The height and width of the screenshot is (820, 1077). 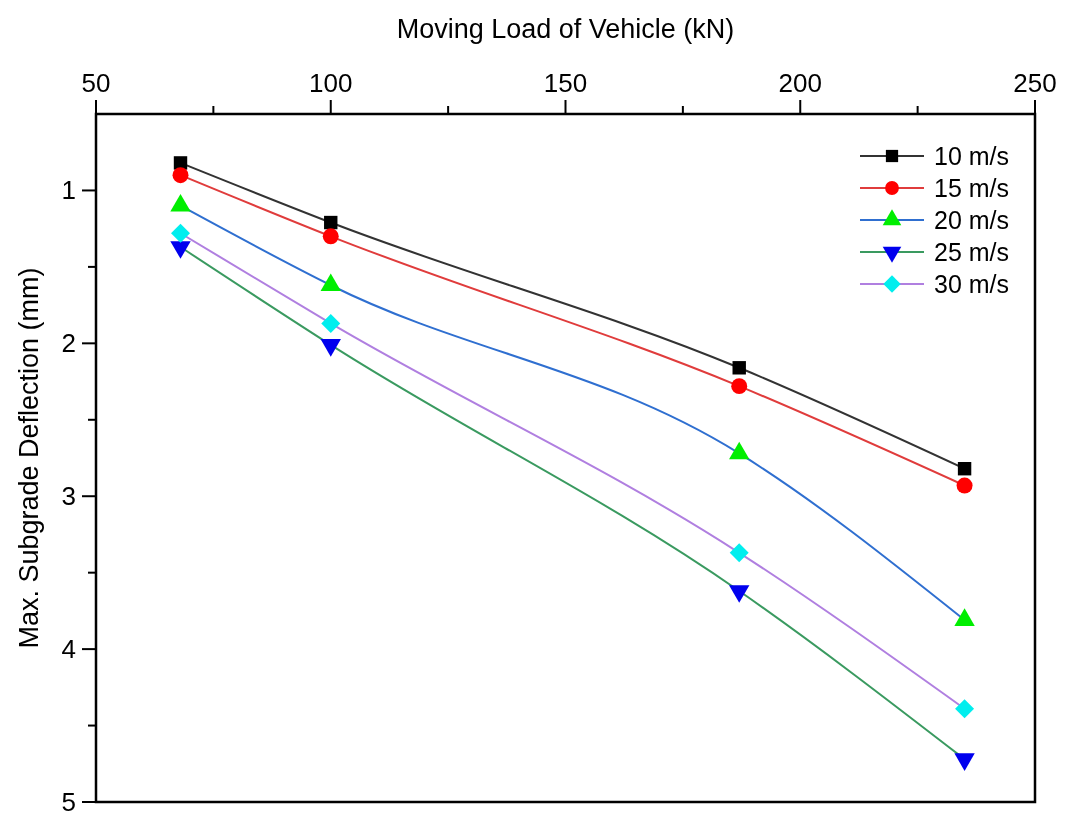 What do you see at coordinates (972, 252) in the screenshot?
I see `legend-label: 25 m/s` at bounding box center [972, 252].